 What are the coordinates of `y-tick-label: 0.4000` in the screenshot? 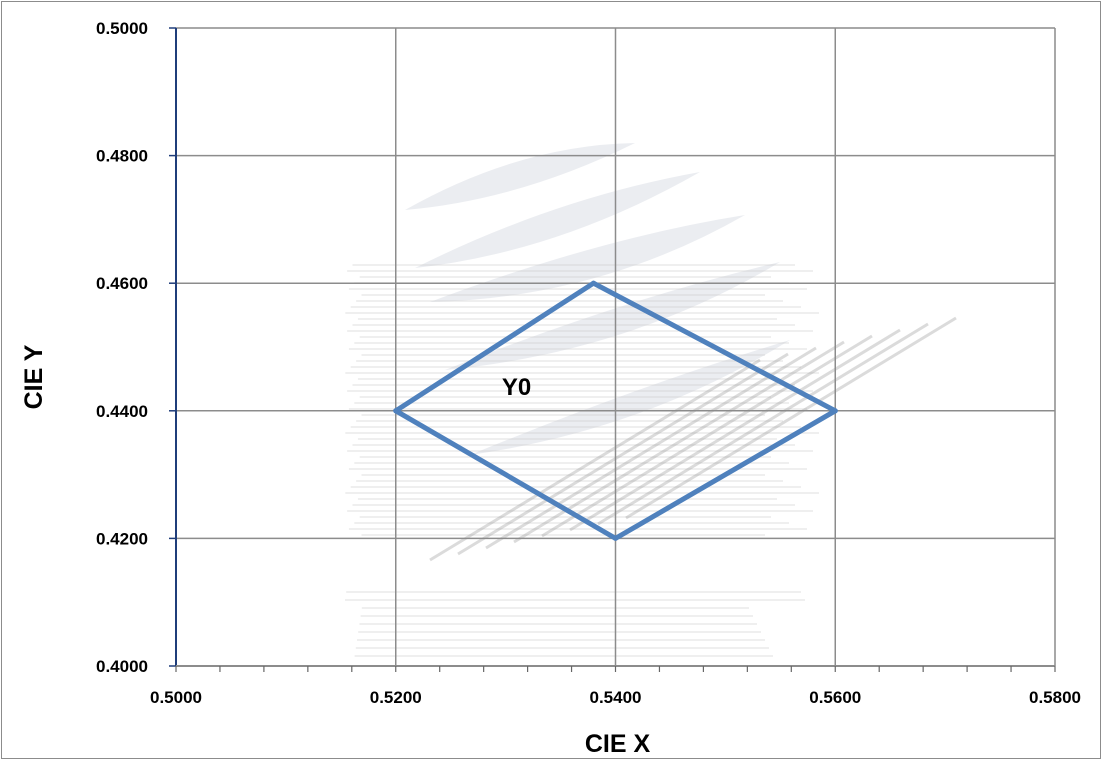 It's located at (122, 666).